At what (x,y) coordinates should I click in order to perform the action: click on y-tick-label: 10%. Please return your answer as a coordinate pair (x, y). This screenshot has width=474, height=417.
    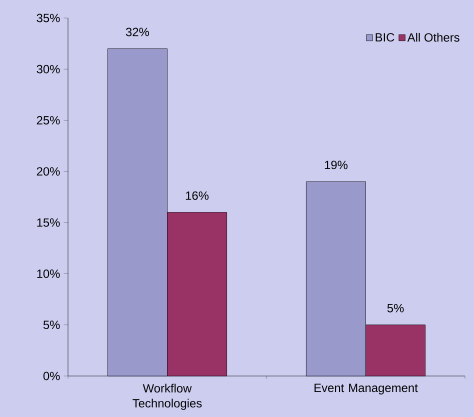
    Looking at the image, I should click on (48, 273).